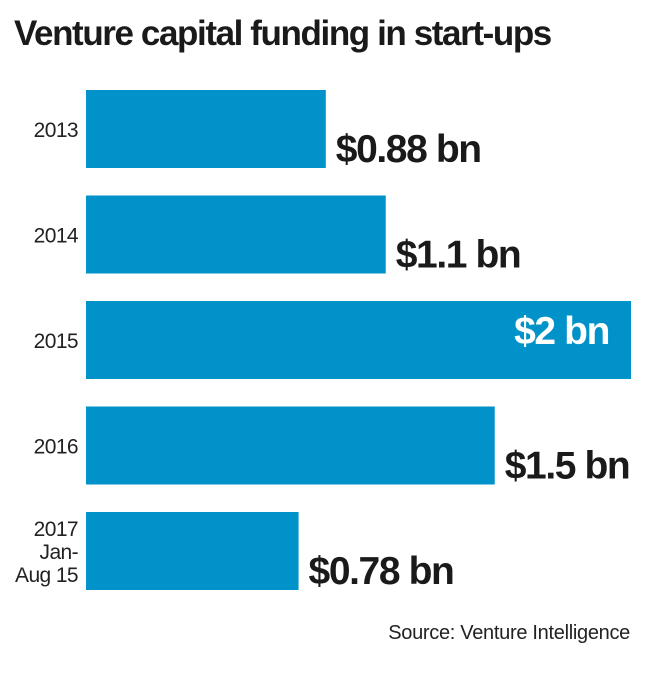  I want to click on category-label: 2015, so click(56, 341).